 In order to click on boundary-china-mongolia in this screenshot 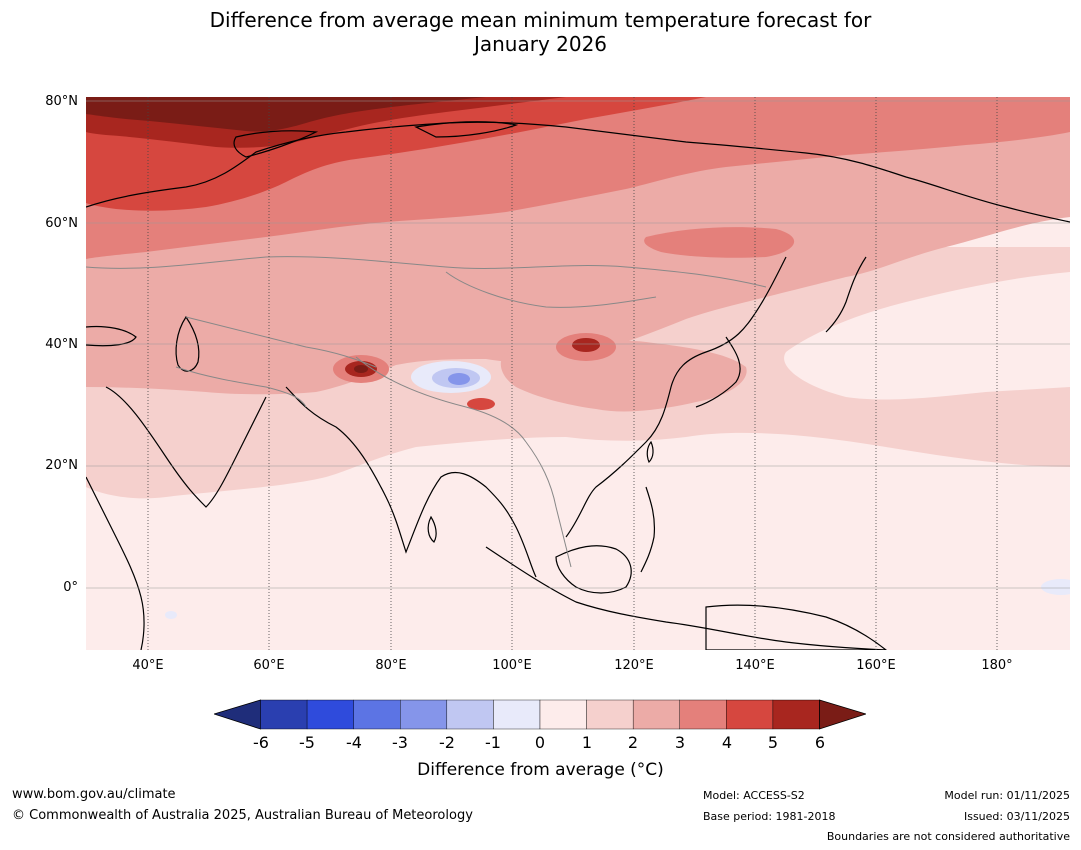, I will do `click(551, 289)`.